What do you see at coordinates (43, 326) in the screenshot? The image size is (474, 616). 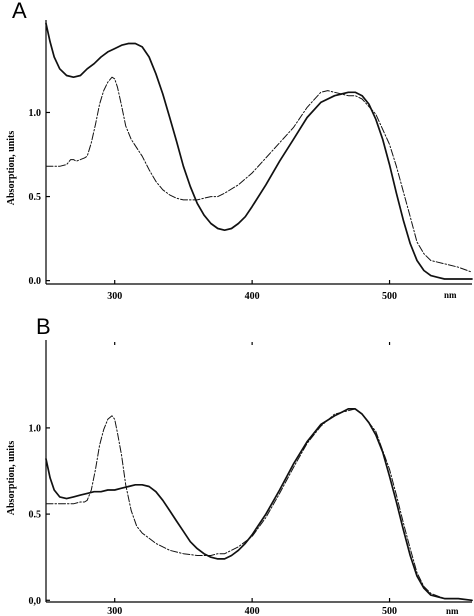 I see `panel-b-letter: B` at bounding box center [43, 326].